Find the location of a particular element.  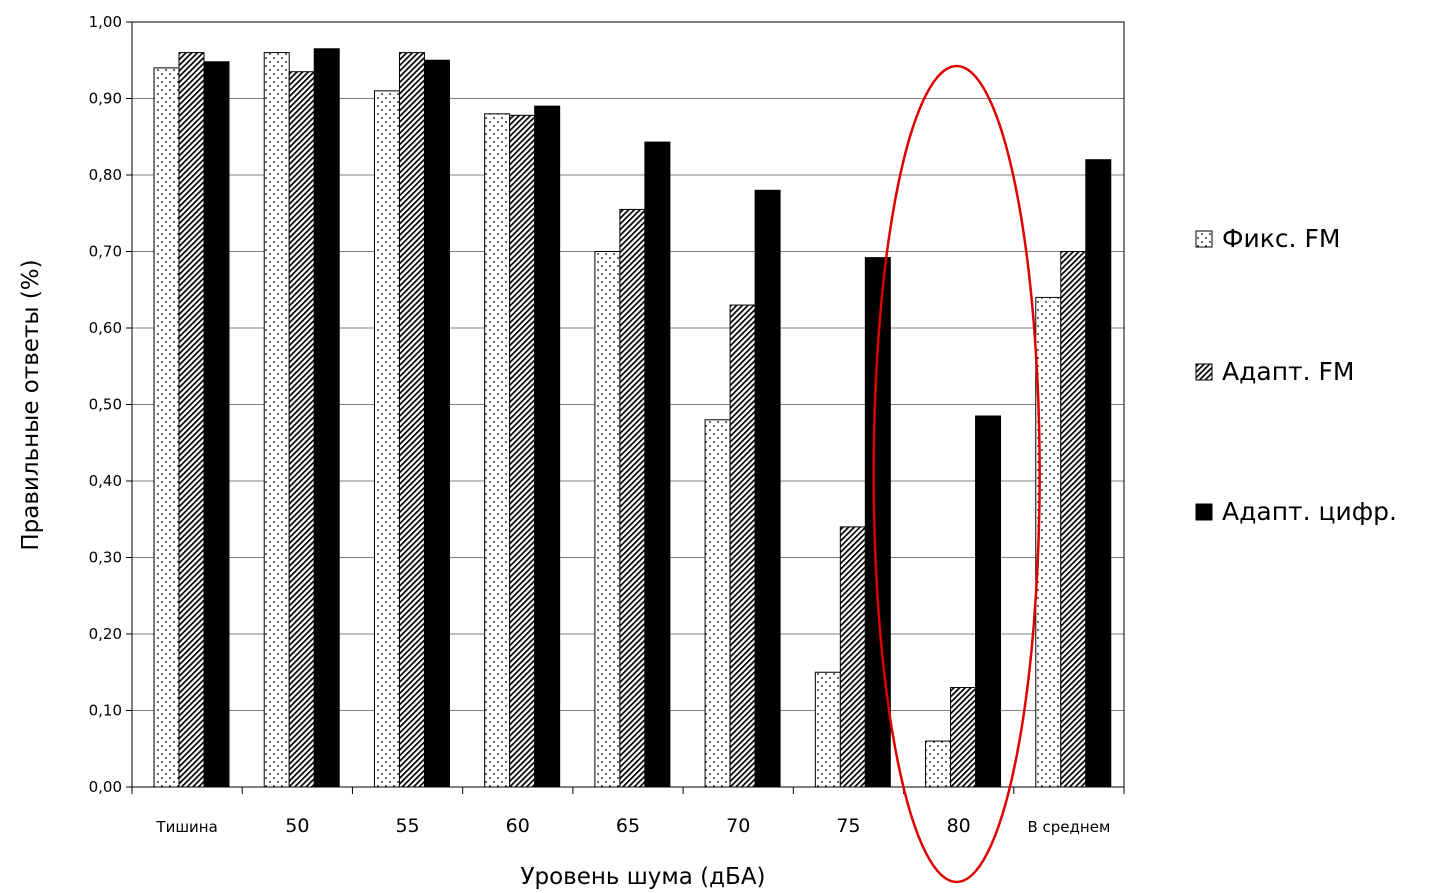

legend-item: Фикс. FM is located at coordinates (1267, 238).